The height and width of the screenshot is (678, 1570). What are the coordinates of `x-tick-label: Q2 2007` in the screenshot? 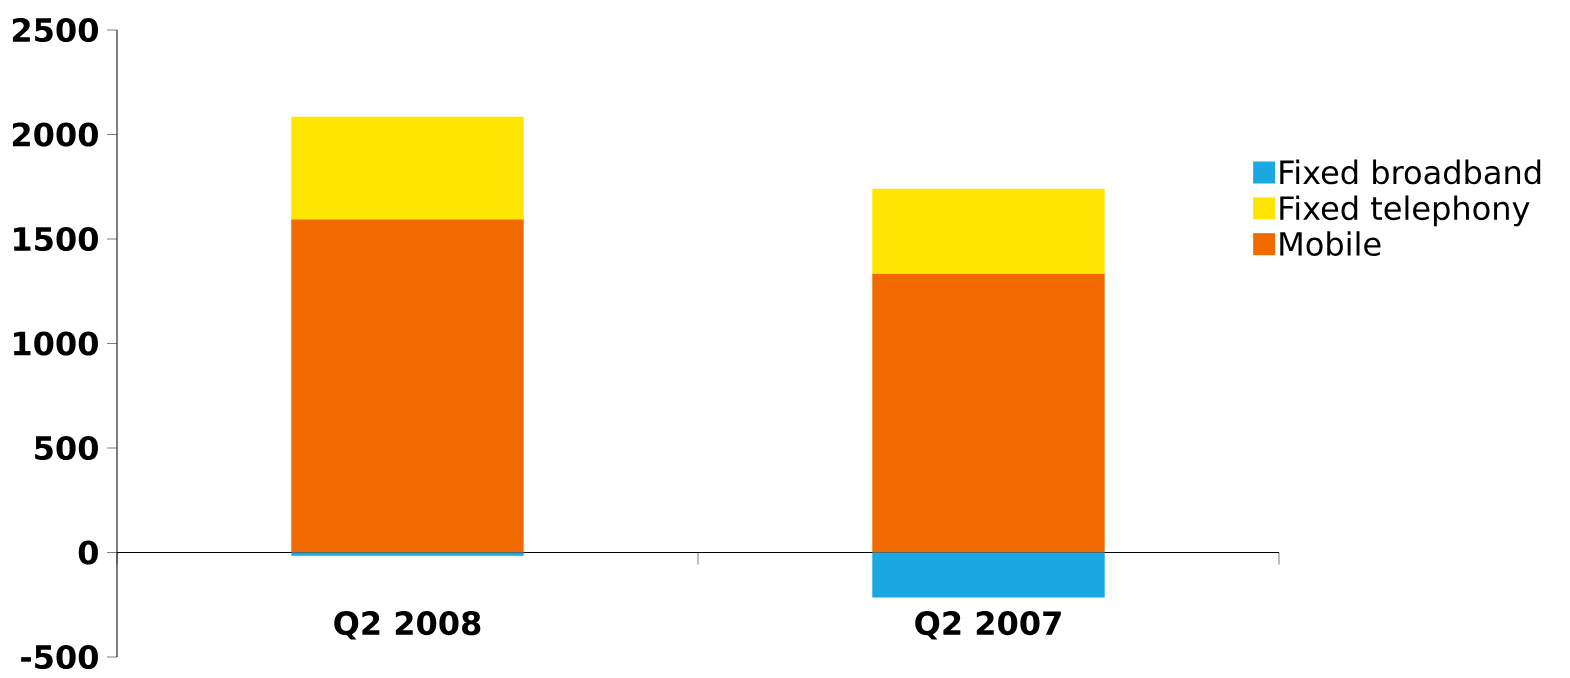 It's located at (988, 625).